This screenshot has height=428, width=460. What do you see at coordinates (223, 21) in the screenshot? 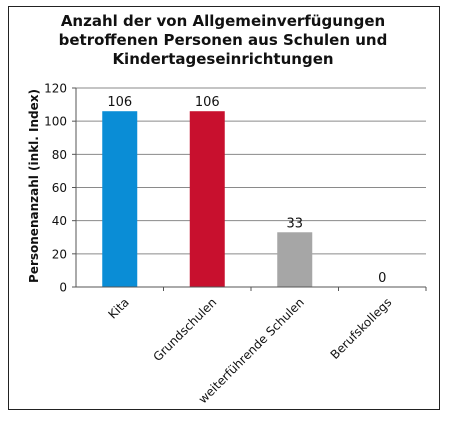
I see `chart-title-line-1: Anzahl der von Allgemeinverfügungen` at bounding box center [223, 21].